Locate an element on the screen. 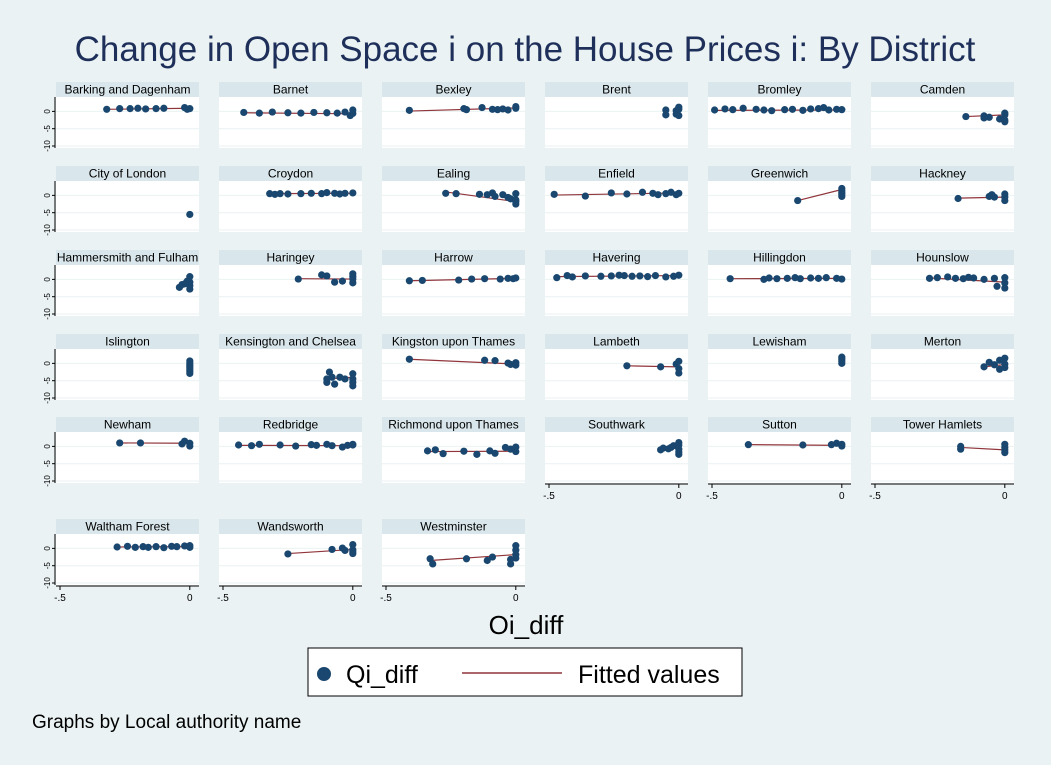 Image resolution: width=1051 pixels, height=765 pixels. panel-hammersmith-and-fulham: Hammersmith and Fulham -10 -5 0 is located at coordinates (121, 285).